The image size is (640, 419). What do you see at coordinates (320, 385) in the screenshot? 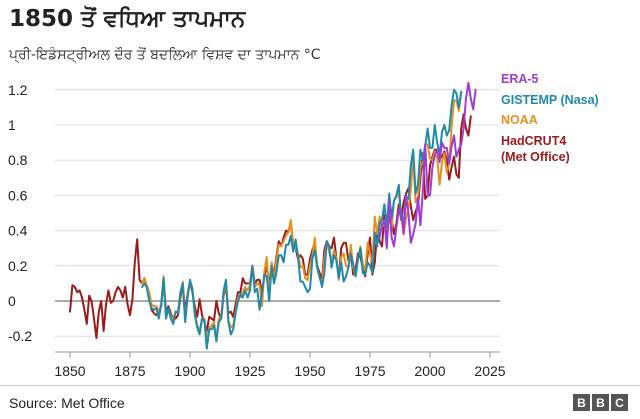
I see `footer-divider` at bounding box center [320, 385].